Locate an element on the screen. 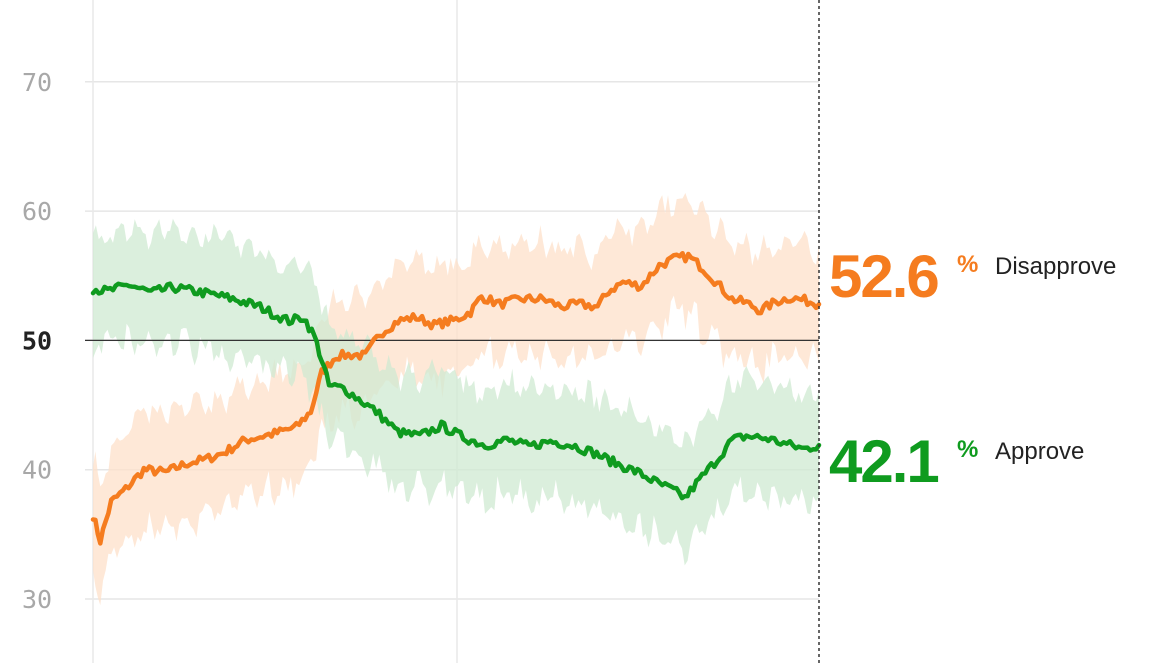  approve-label: Approve is located at coordinates (1039, 451).